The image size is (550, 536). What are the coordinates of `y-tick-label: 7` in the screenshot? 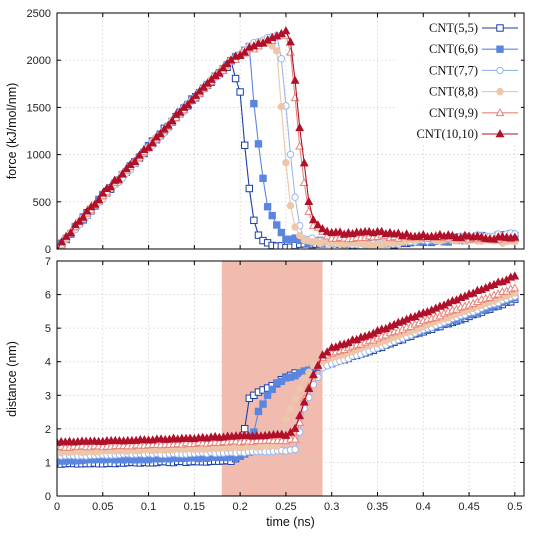 It's located at (48, 262).